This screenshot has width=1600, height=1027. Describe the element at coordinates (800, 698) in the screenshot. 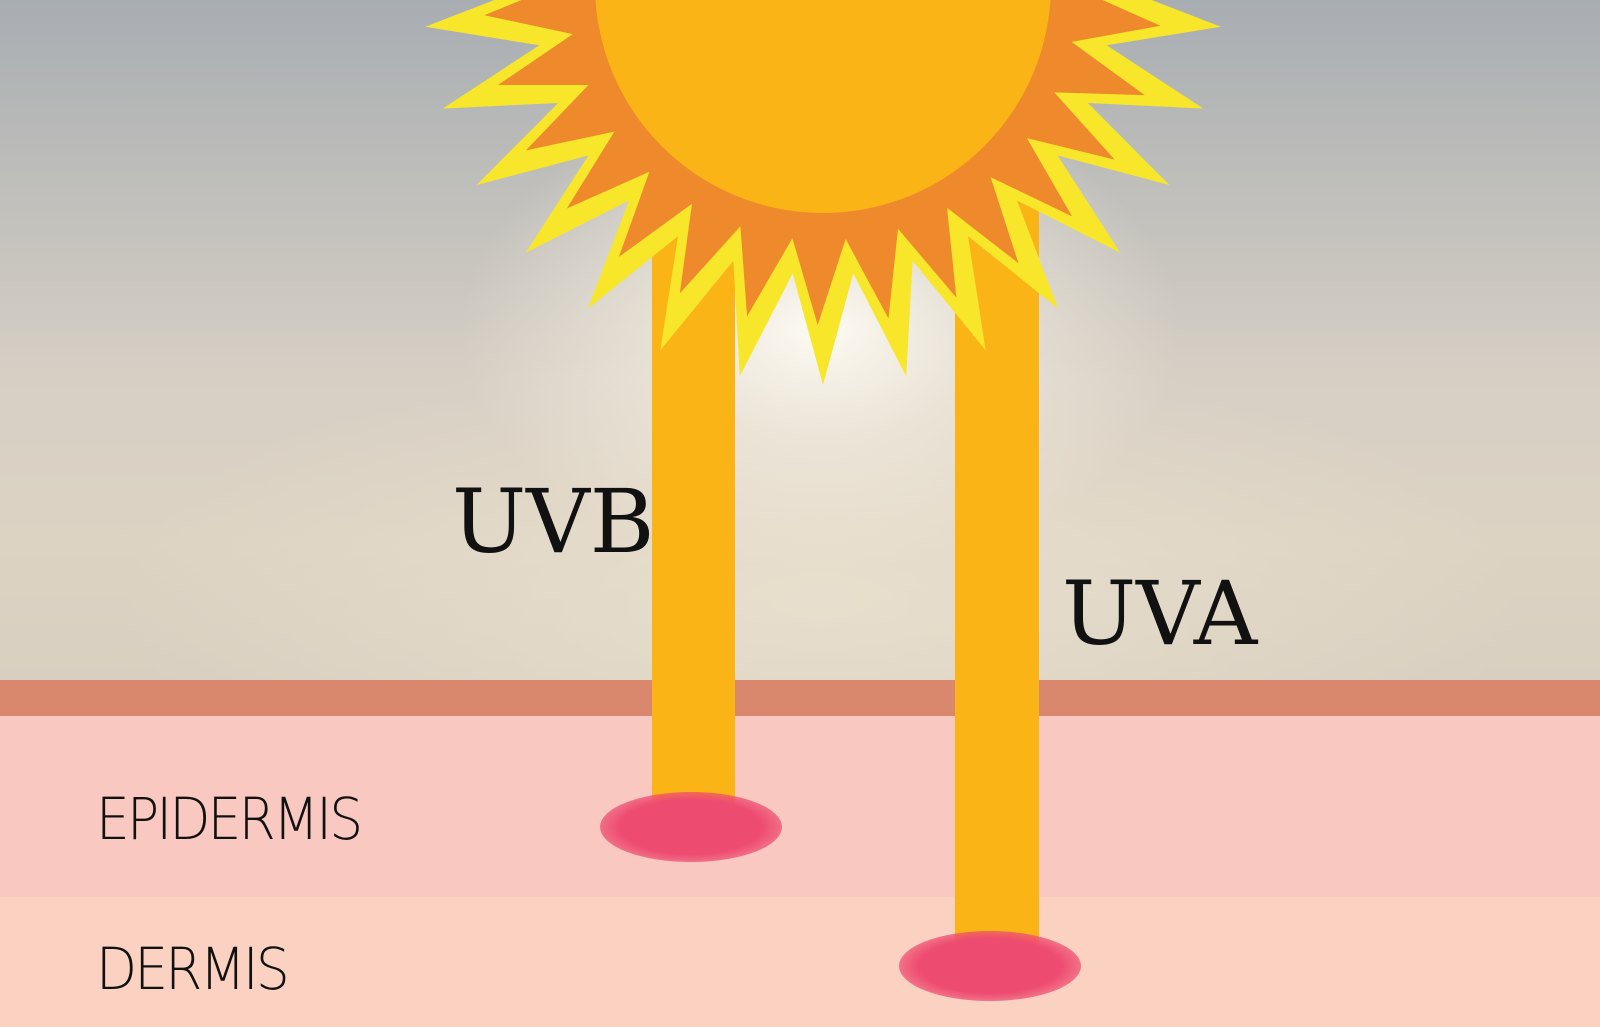

I see `skin-surface-layer` at that location.